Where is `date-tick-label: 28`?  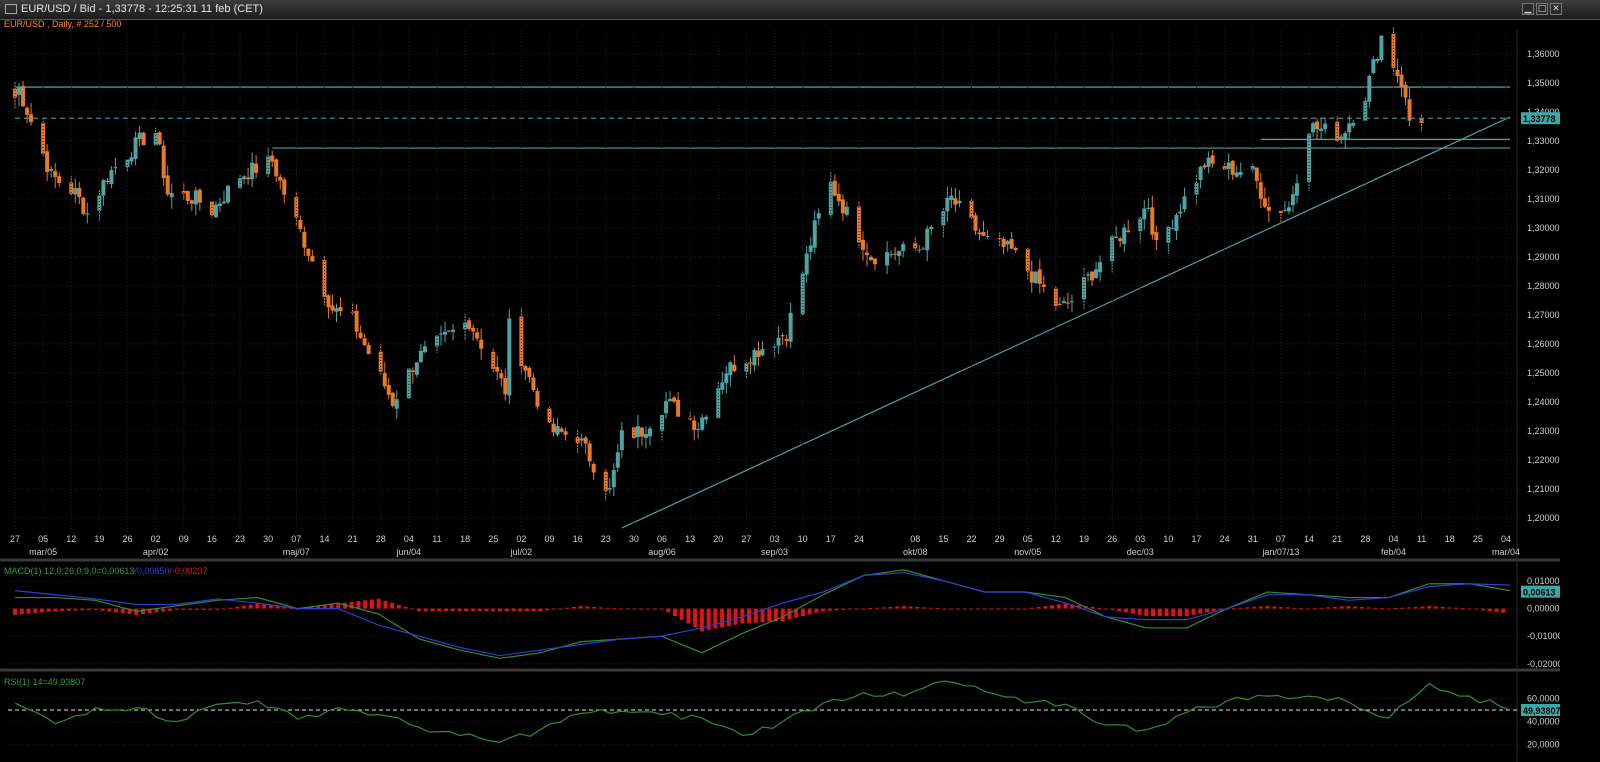 date-tick-label: 28 is located at coordinates (1365, 539).